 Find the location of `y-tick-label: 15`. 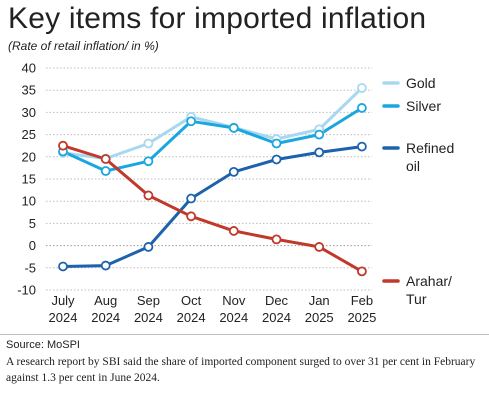

y-tick-label: 15 is located at coordinates (29, 179).